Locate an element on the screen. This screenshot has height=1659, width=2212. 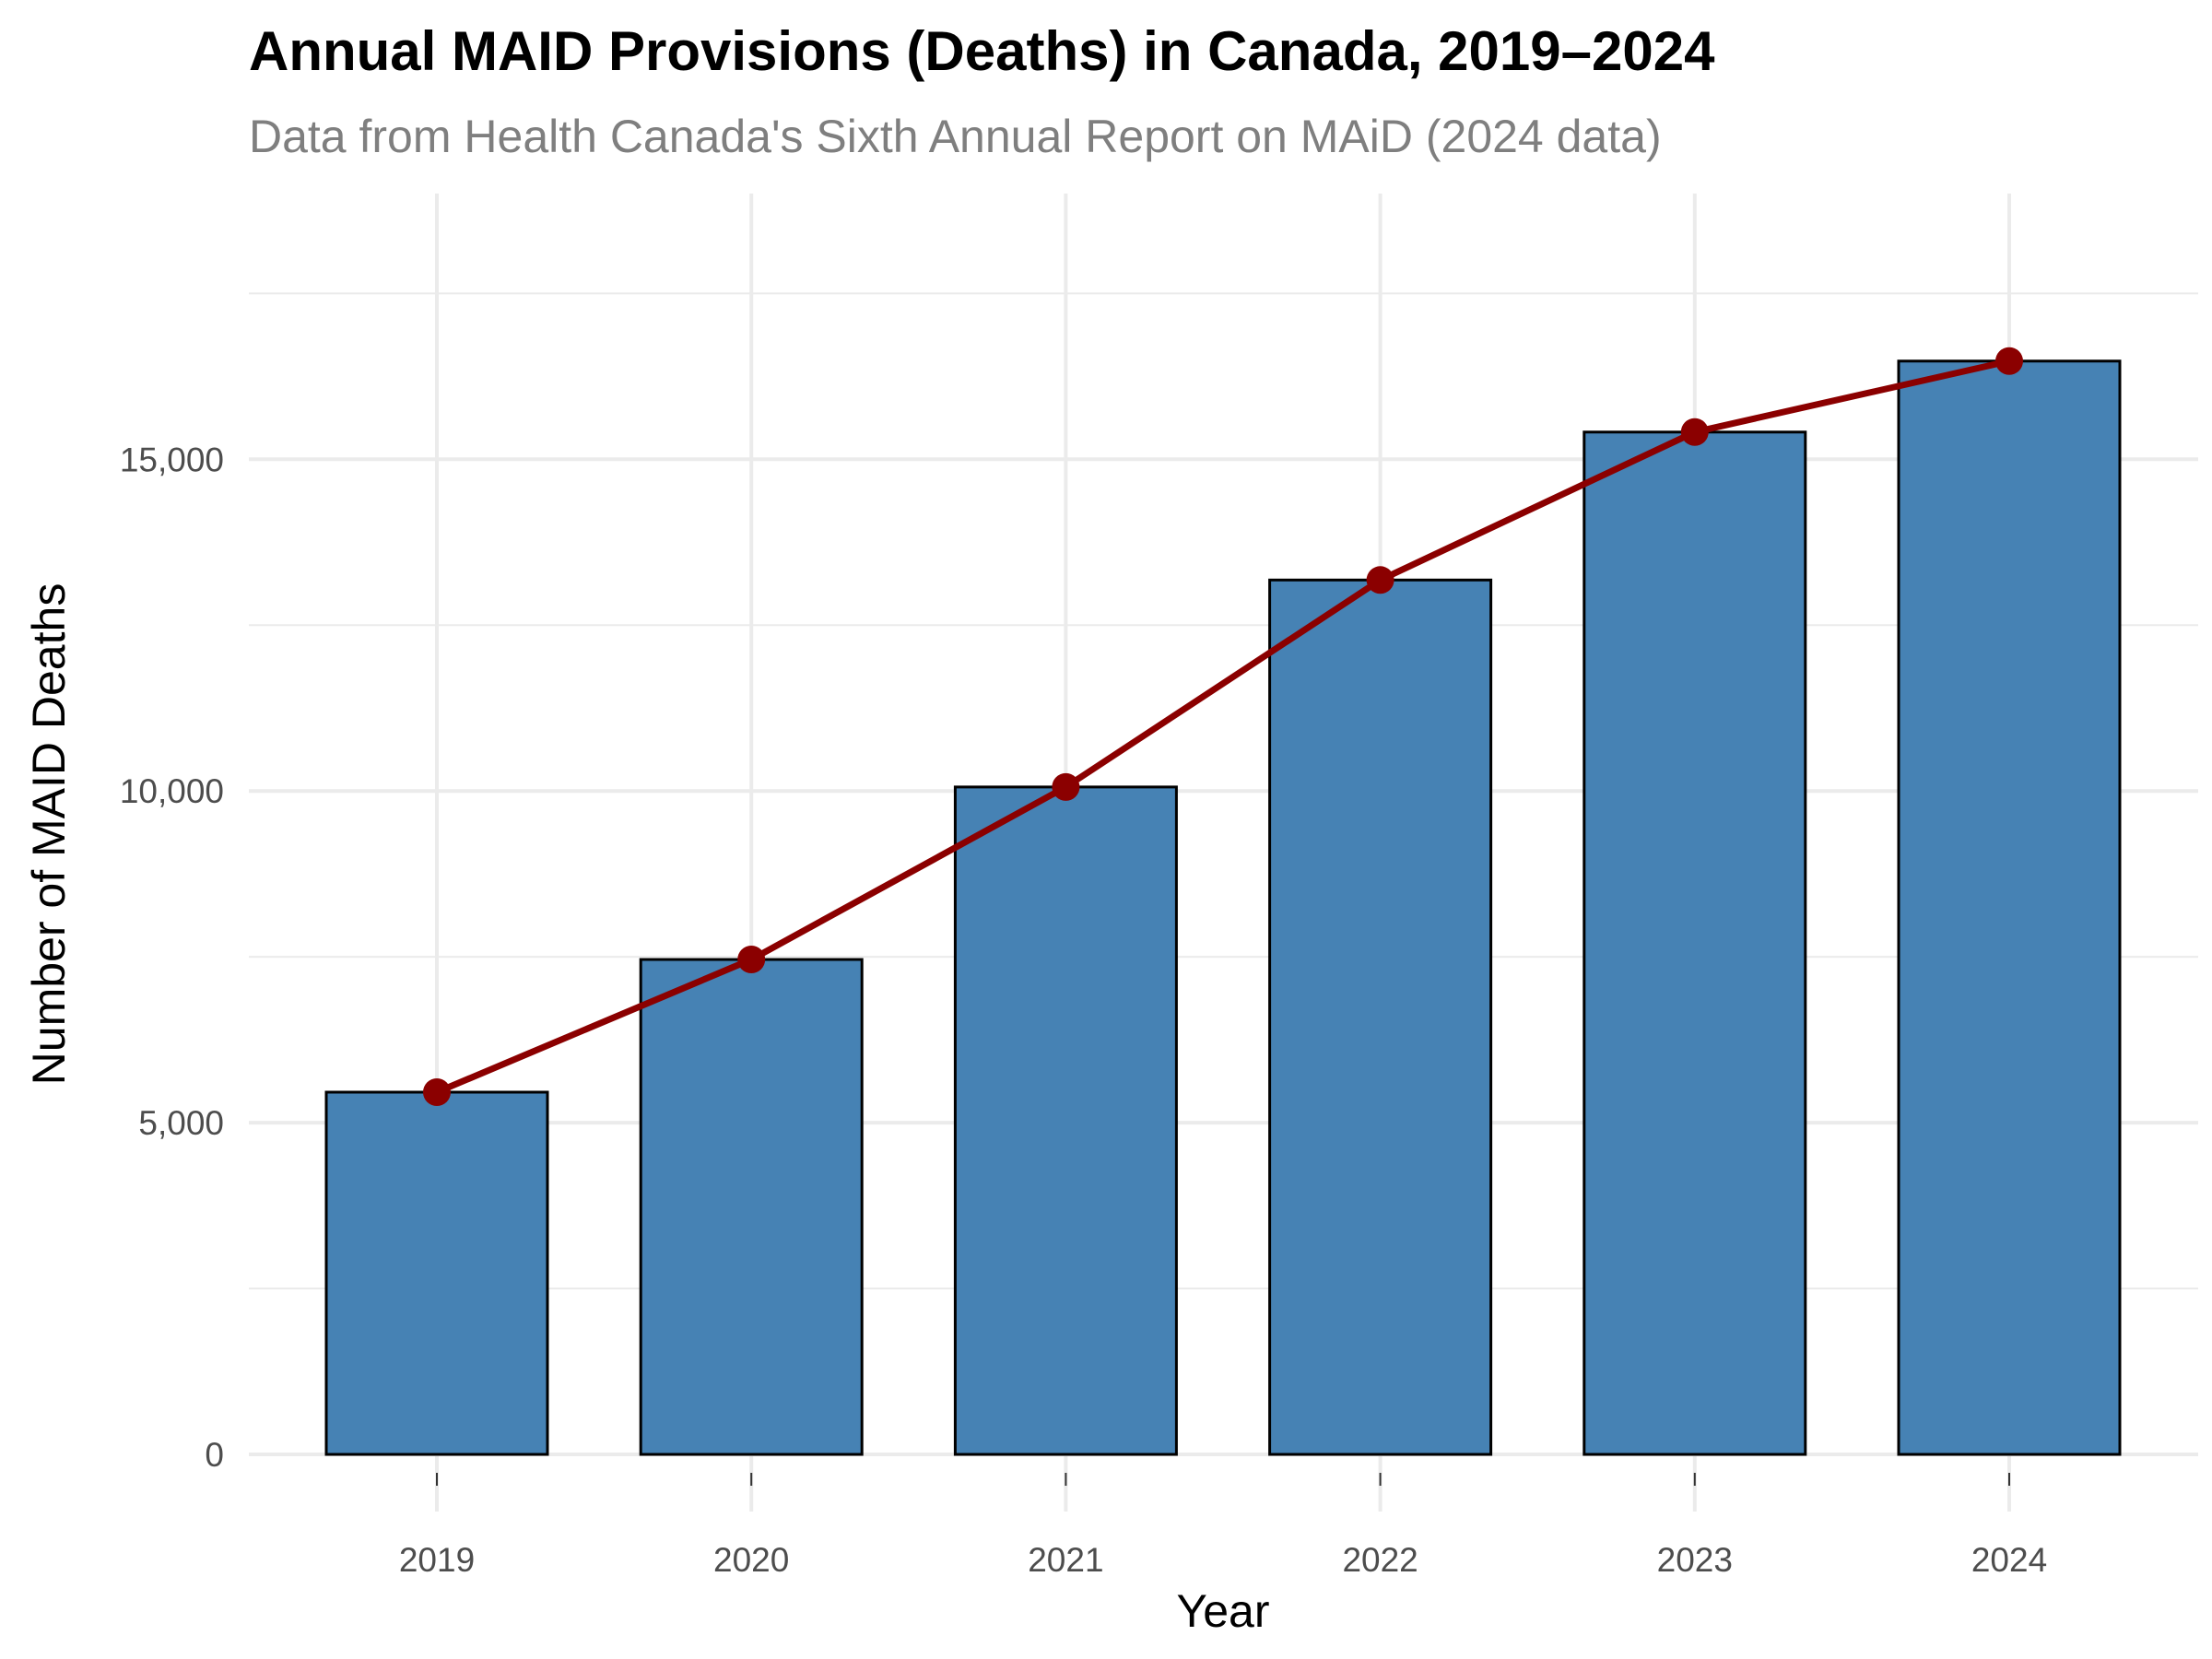
x-tick-label: 2022 is located at coordinates (1380, 1560).